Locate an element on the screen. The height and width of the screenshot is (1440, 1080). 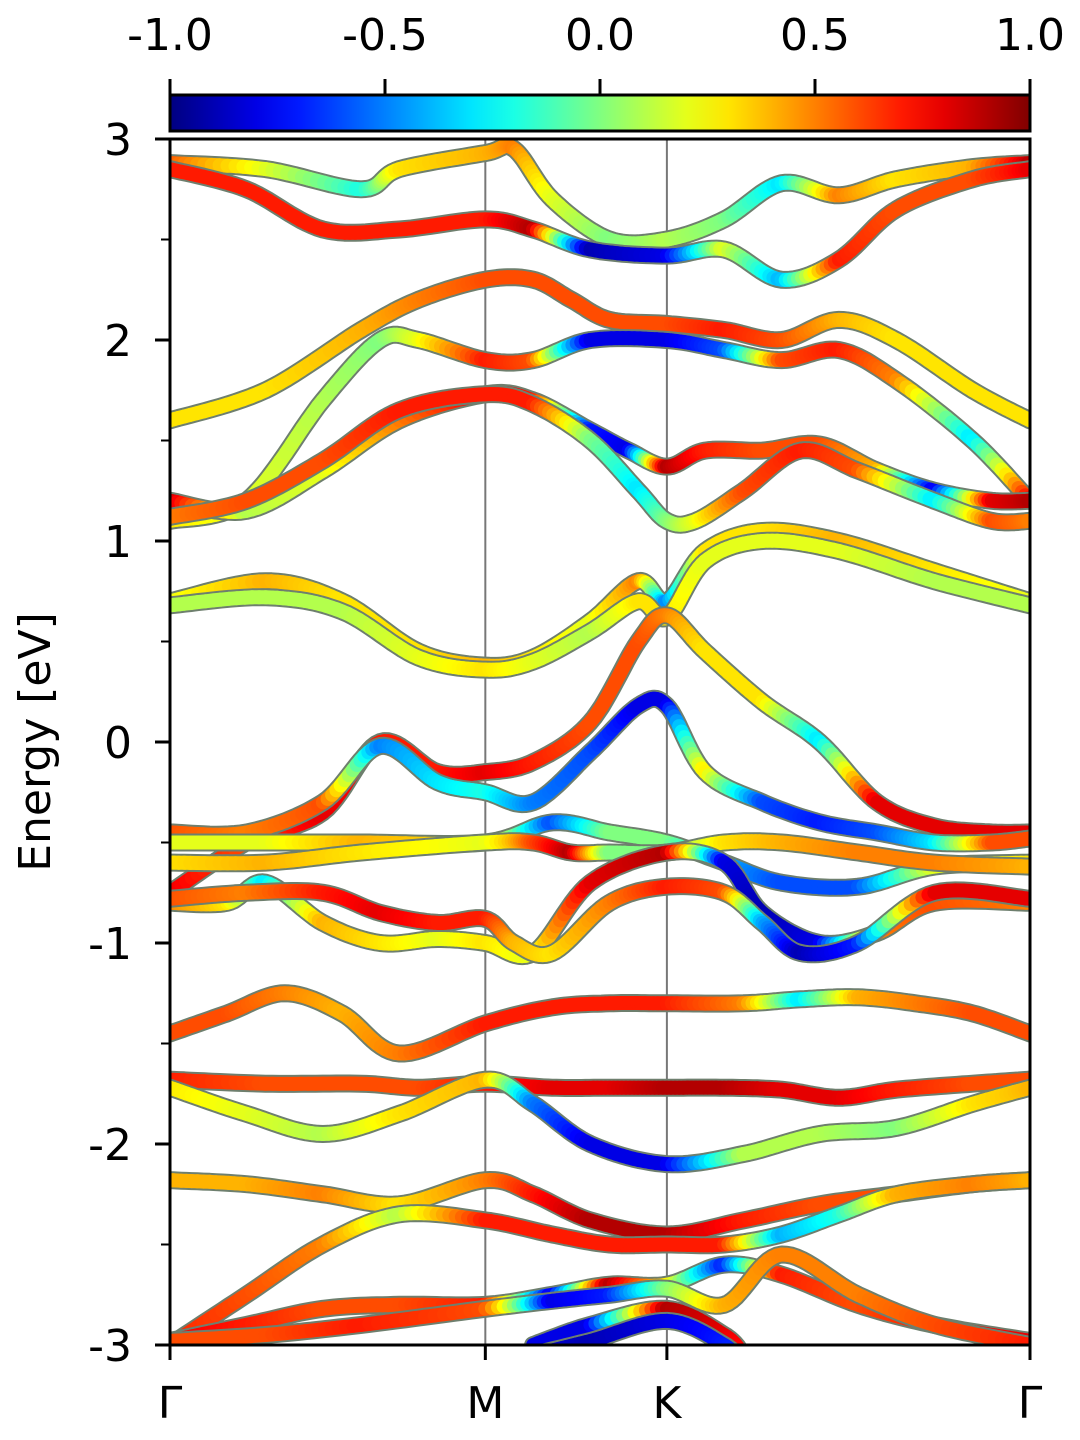
colorbar: -1.0 -0.5 0.0 0.5 1.0 is located at coordinates (596, 71).